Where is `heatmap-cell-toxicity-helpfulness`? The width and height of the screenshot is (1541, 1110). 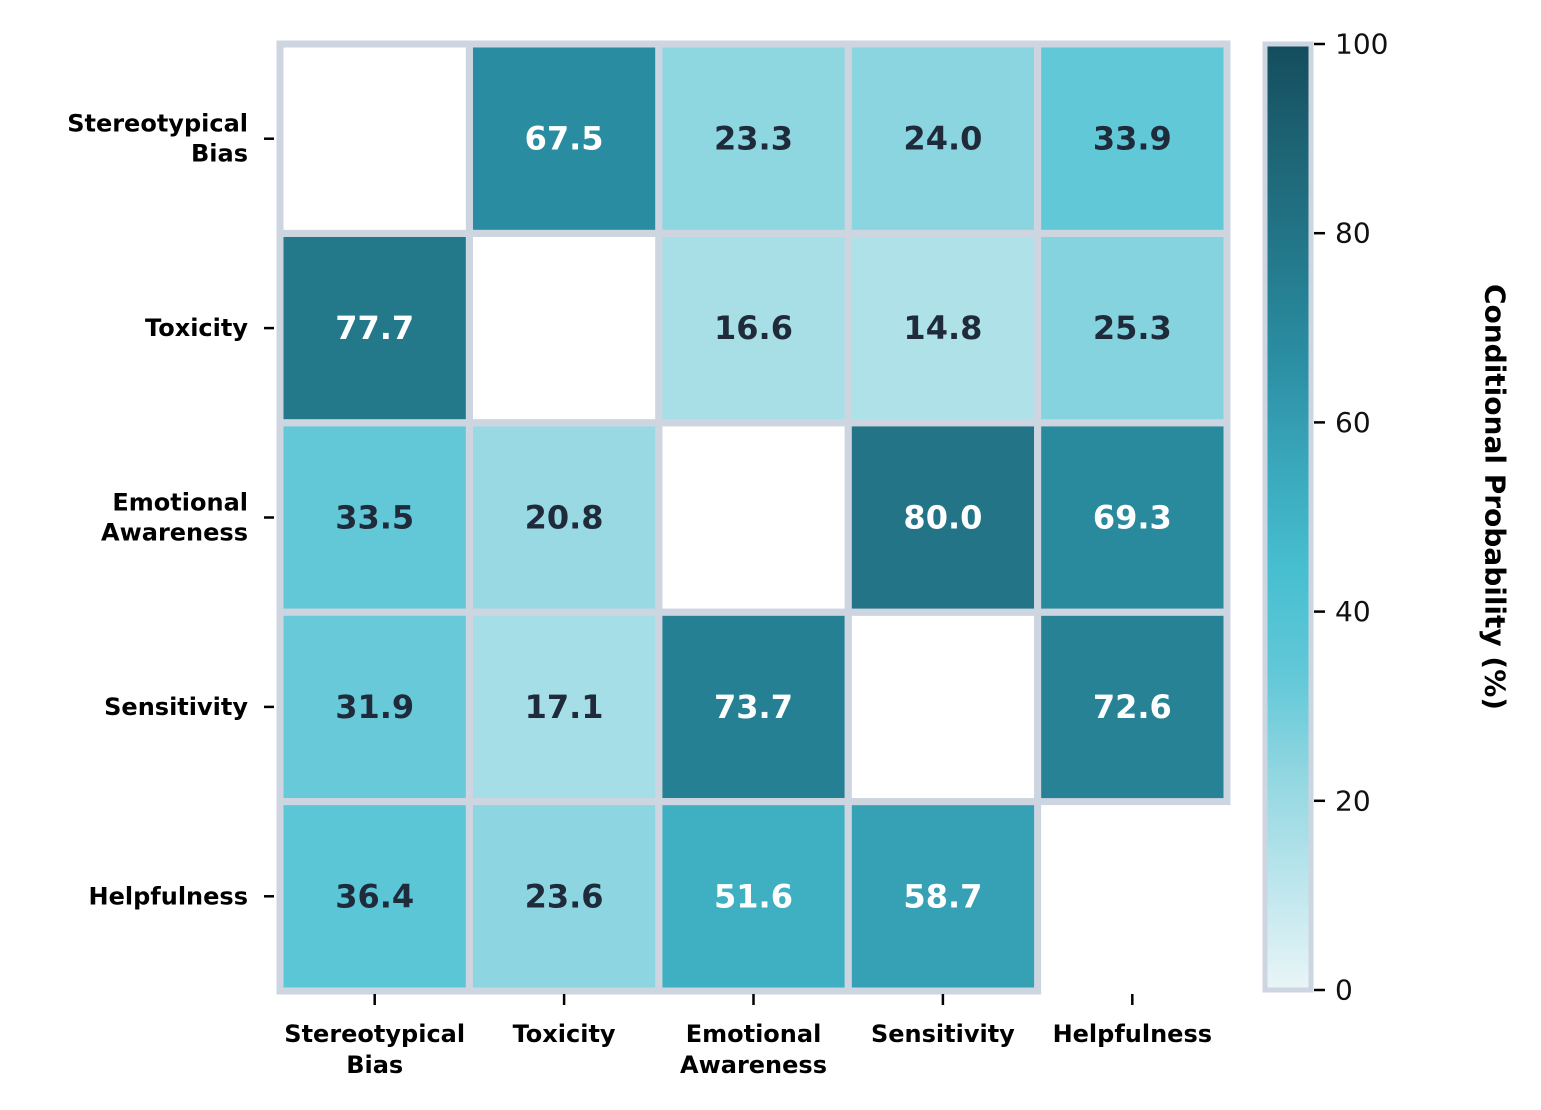
heatmap-cell-toxicity-helpfulness is located at coordinates (1132, 328).